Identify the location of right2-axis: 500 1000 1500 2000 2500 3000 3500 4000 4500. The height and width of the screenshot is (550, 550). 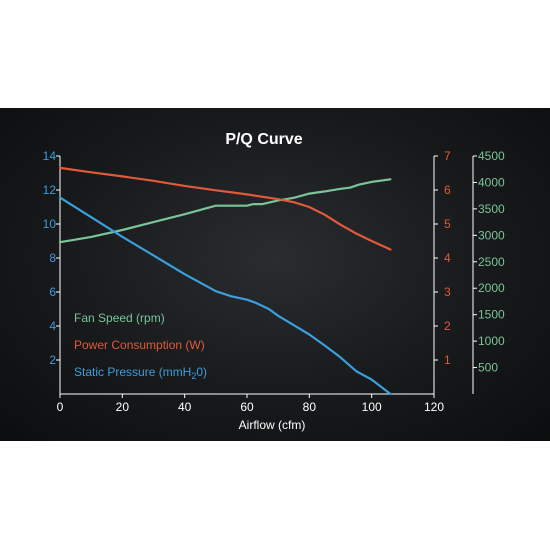
(488, 271).